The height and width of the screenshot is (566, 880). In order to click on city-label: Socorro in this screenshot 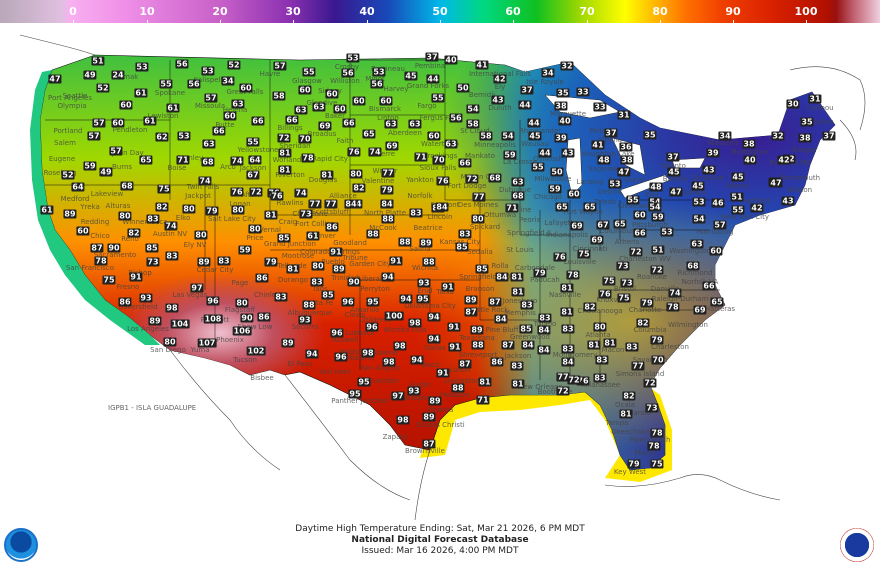, I will do `click(305, 327)`.